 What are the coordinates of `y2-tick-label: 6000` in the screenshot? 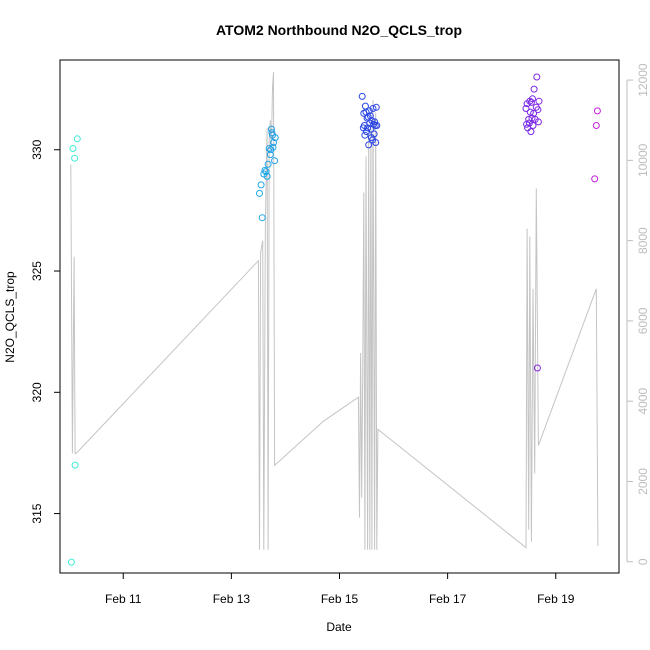 It's located at (643, 320).